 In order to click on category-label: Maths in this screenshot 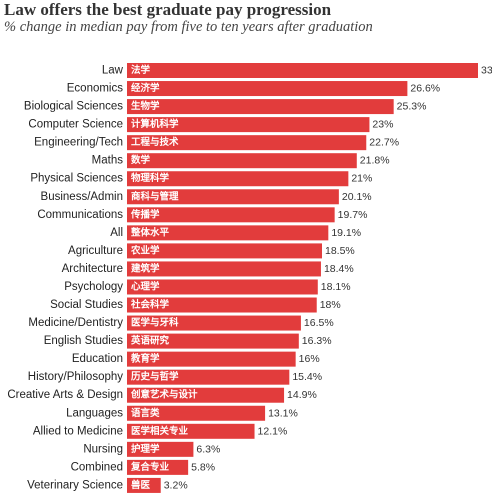, I will do `click(108, 161)`.